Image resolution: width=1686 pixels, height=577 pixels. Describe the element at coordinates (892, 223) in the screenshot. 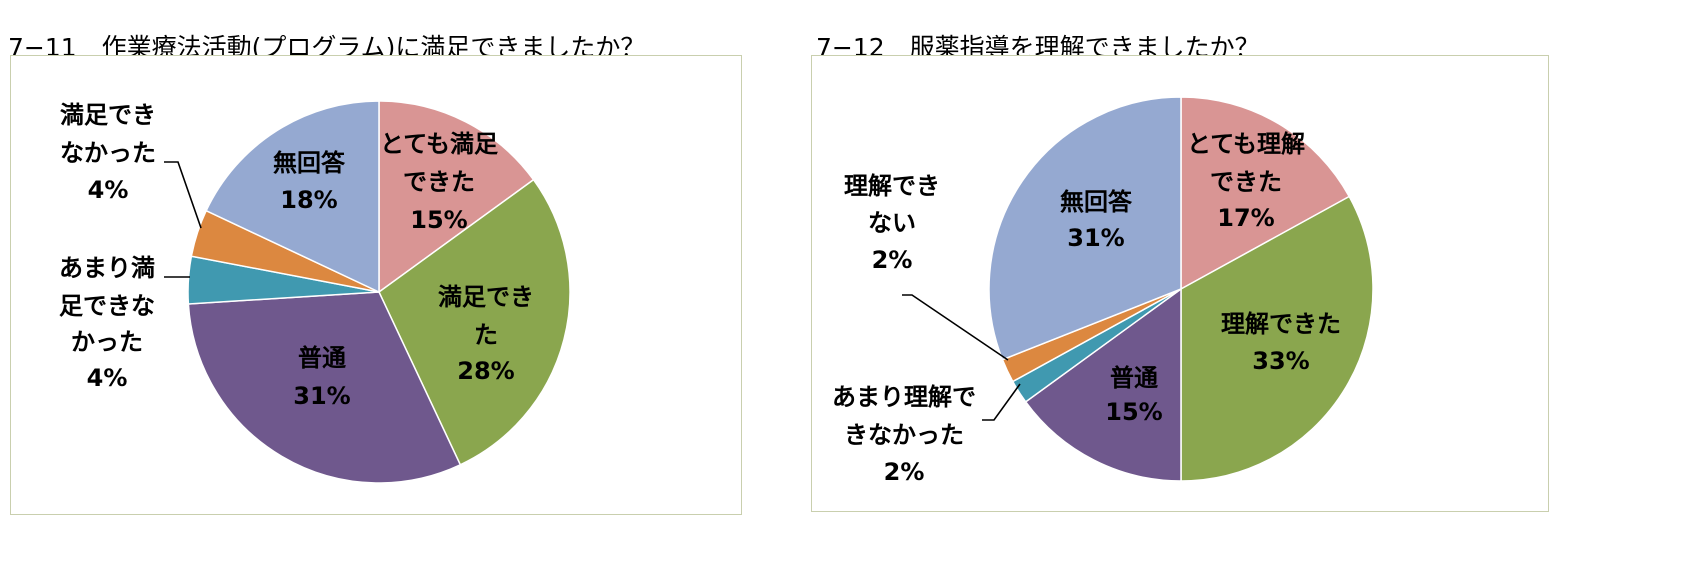

I see `slice-label-2-5: ない` at that location.